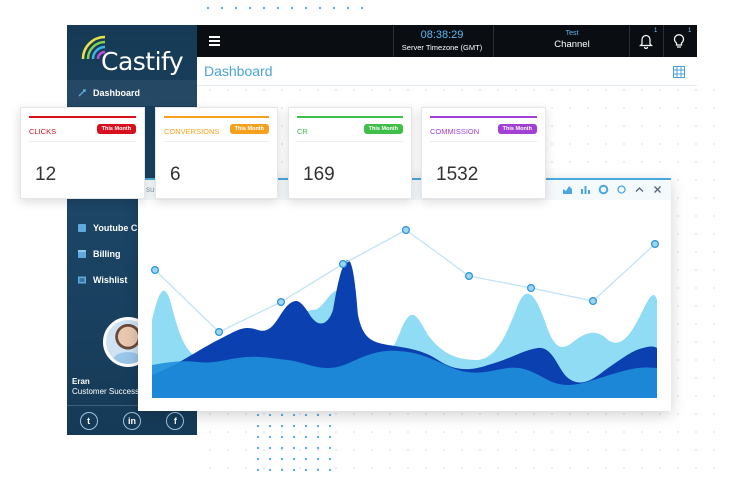 The width and height of the screenshot is (740, 479). I want to click on sidebar-item-wishlist: Wishlist, so click(132, 280).